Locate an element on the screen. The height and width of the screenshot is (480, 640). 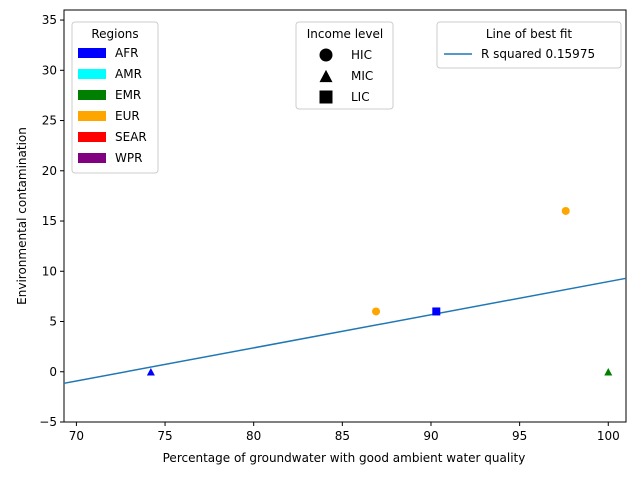
income-legend-label: HIC is located at coordinates (361, 55).